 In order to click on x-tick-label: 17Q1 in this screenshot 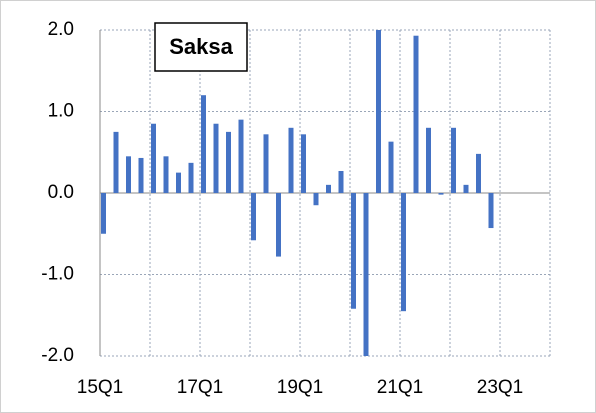, I will do `click(200, 387)`.